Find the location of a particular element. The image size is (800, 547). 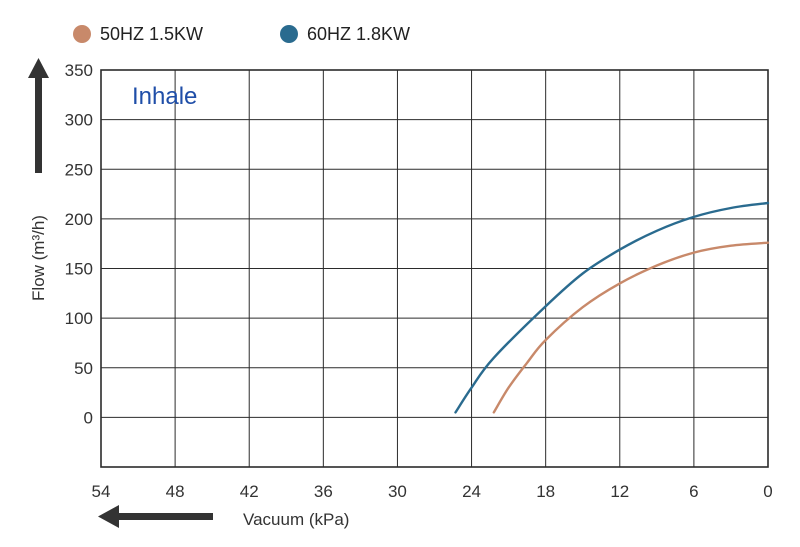

x-tick-label: 24 is located at coordinates (471, 491).